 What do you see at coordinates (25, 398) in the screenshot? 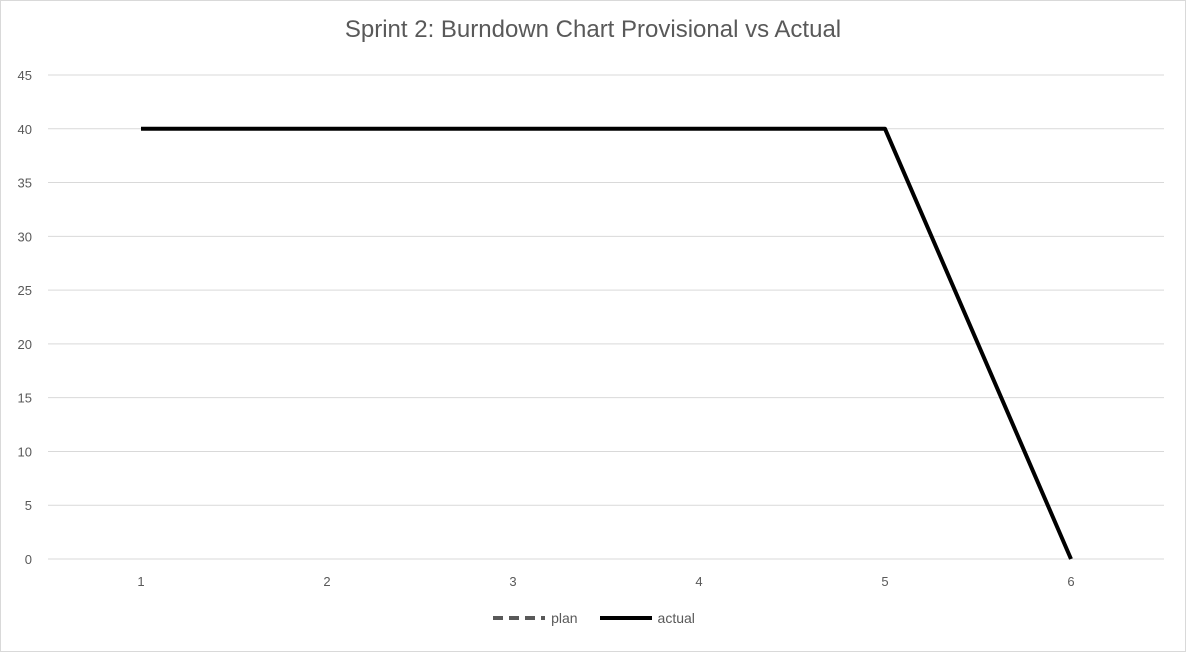
I see `y-tick-label: 15` at bounding box center [25, 398].